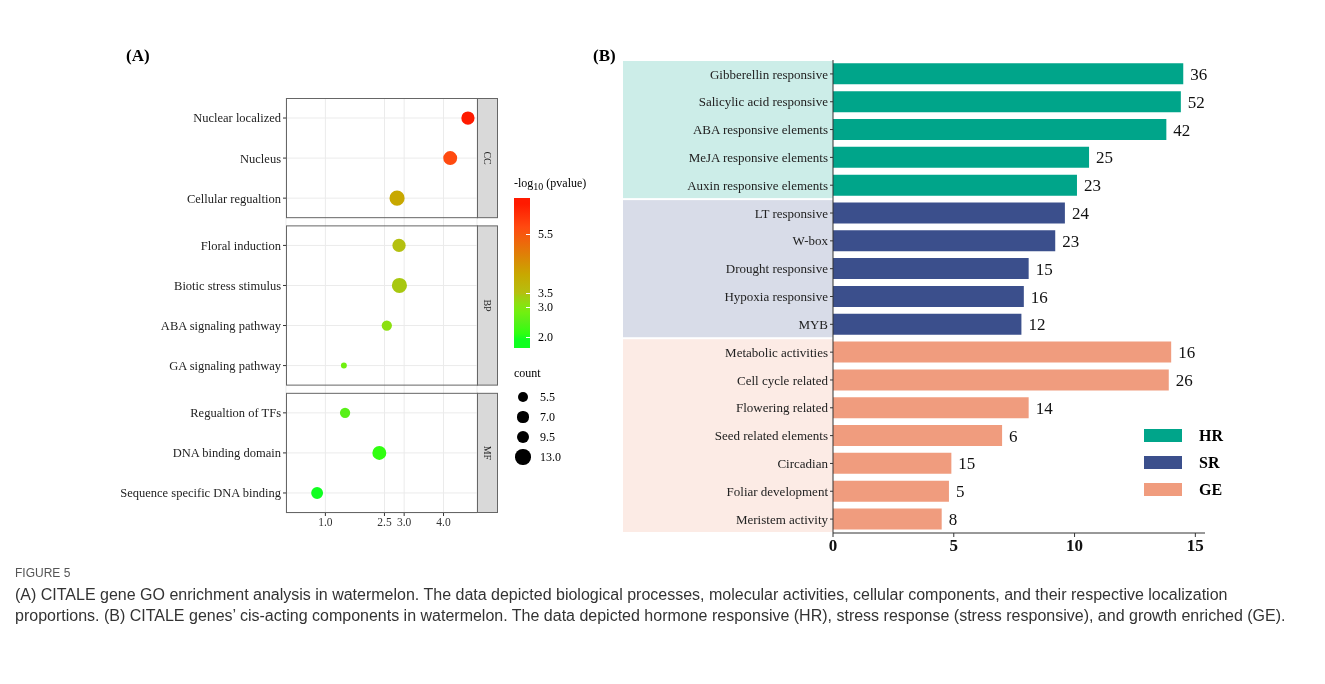 The image size is (1325, 684). I want to click on text: MF, so click(487, 453).